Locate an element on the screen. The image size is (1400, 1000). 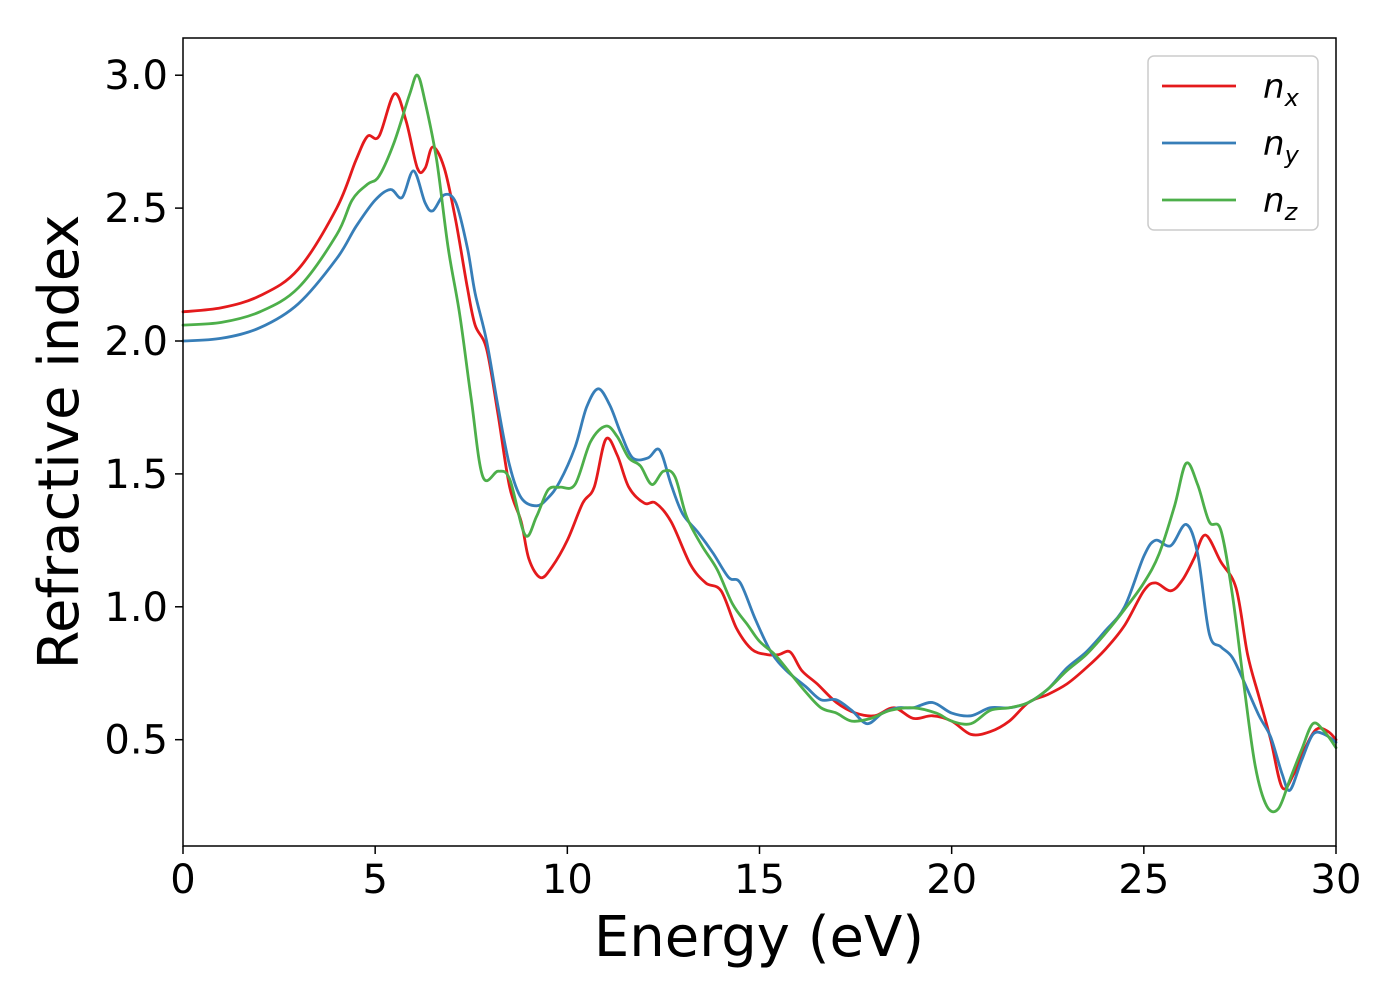
x-tick-label: 10 is located at coordinates (567, 880).